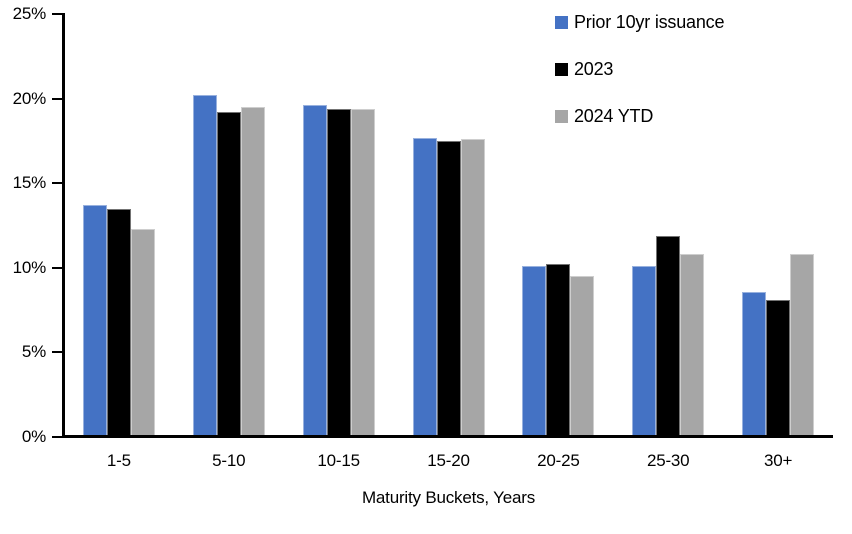 Image resolution: width=852 pixels, height=534 pixels. Describe the element at coordinates (649, 22) in the screenshot. I see `legend-label: Prior 10yr issuance` at that location.